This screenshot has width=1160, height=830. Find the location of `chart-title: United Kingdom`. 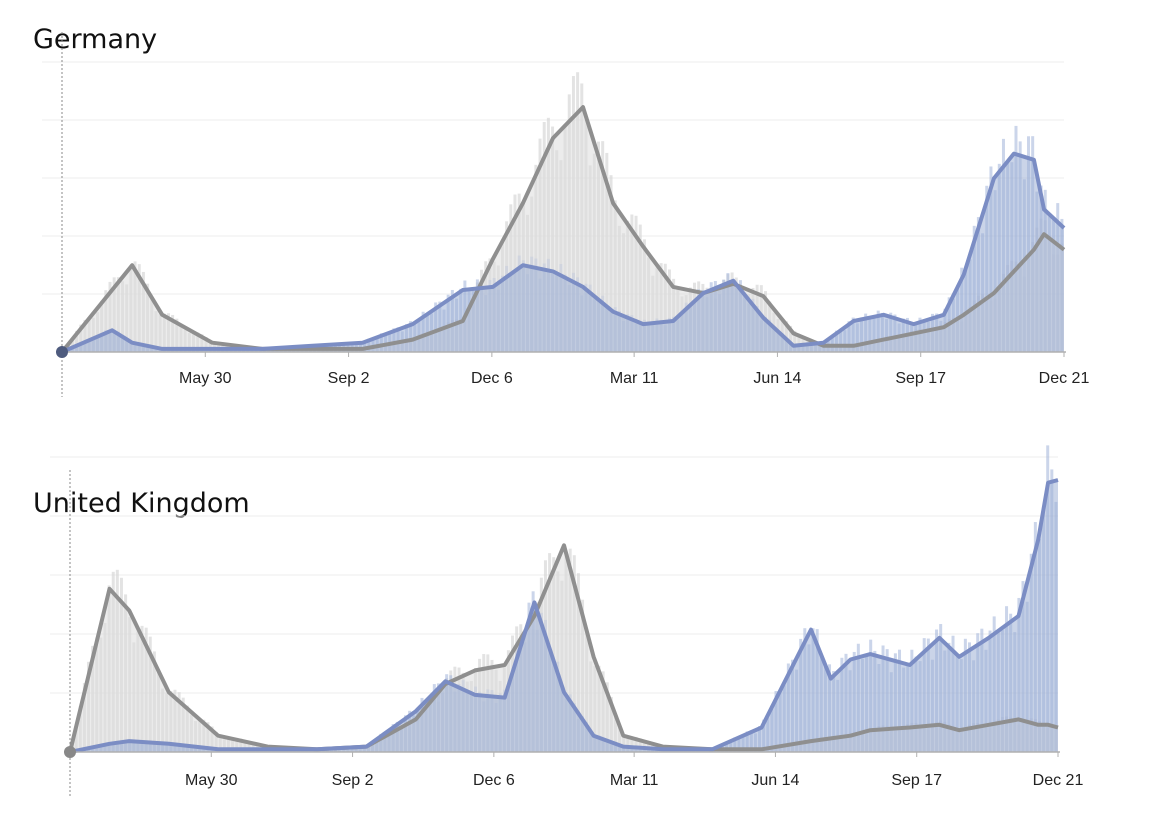

chart-title: United Kingdom is located at coordinates (141, 503).